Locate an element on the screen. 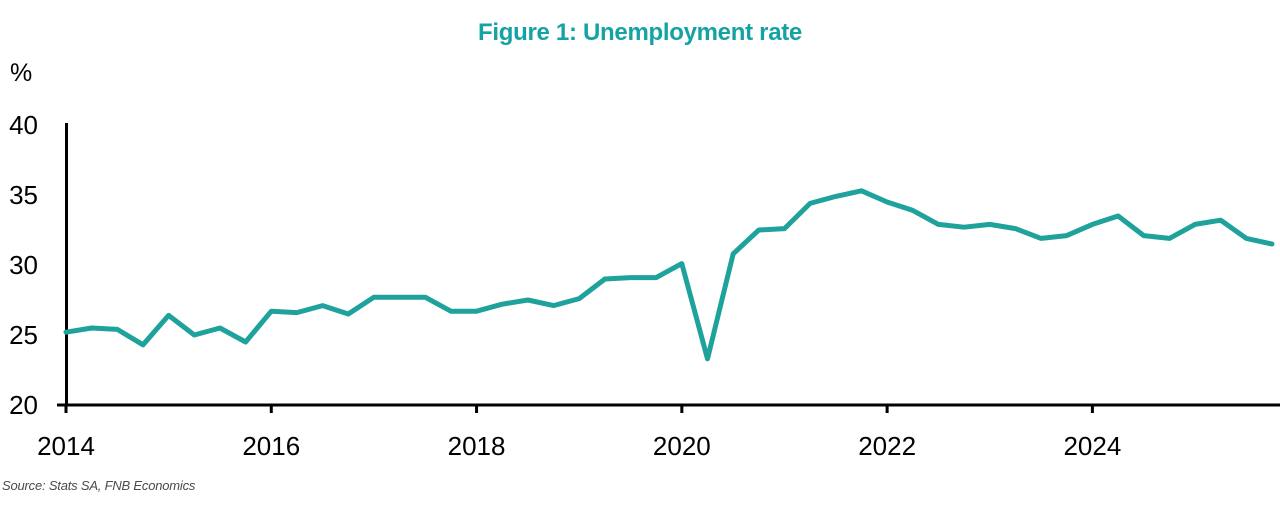 The width and height of the screenshot is (1280, 520). source-note: Source: Stats SA, FNB Economics is located at coordinates (99, 485).